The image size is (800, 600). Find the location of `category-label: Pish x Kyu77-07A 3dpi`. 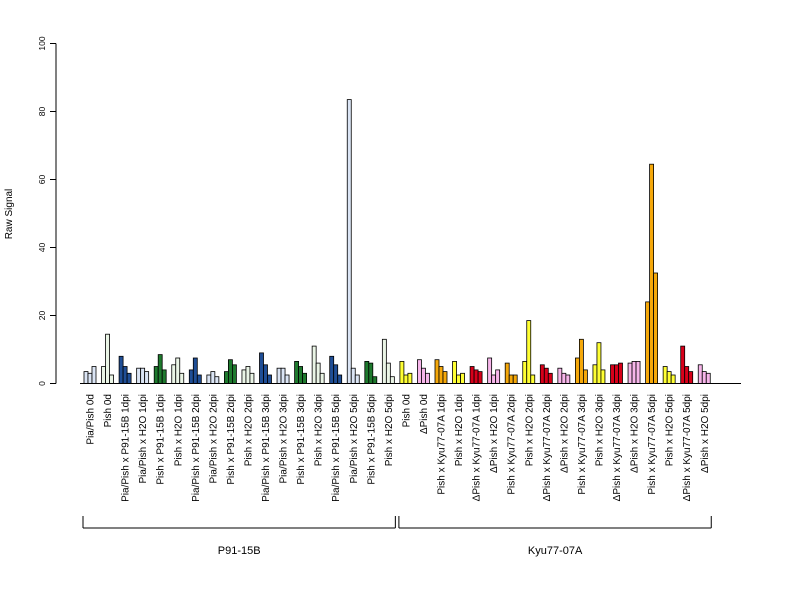

category-label: Pish x Kyu77-07A 3dpi is located at coordinates (582, 444).